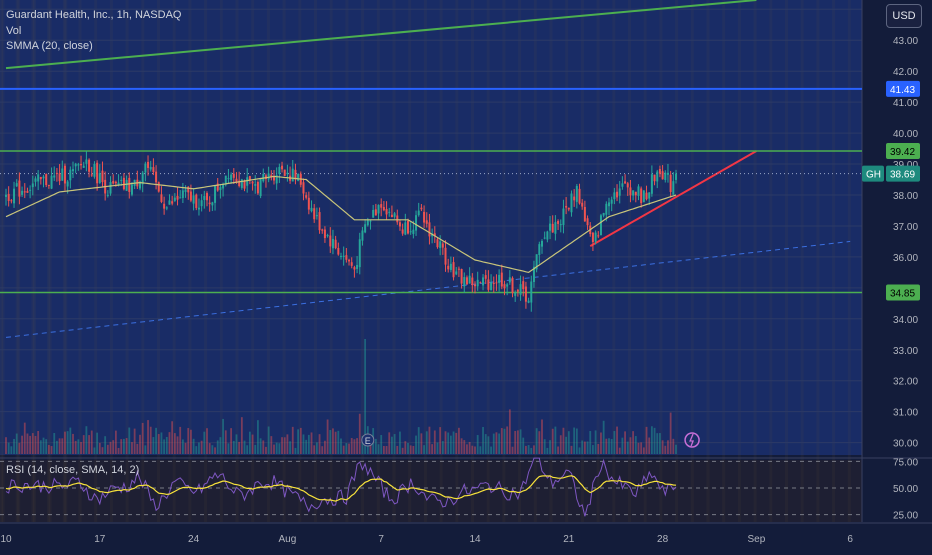  Describe the element at coordinates (14, 31) in the screenshot. I see `volume-legend: Vol` at that location.